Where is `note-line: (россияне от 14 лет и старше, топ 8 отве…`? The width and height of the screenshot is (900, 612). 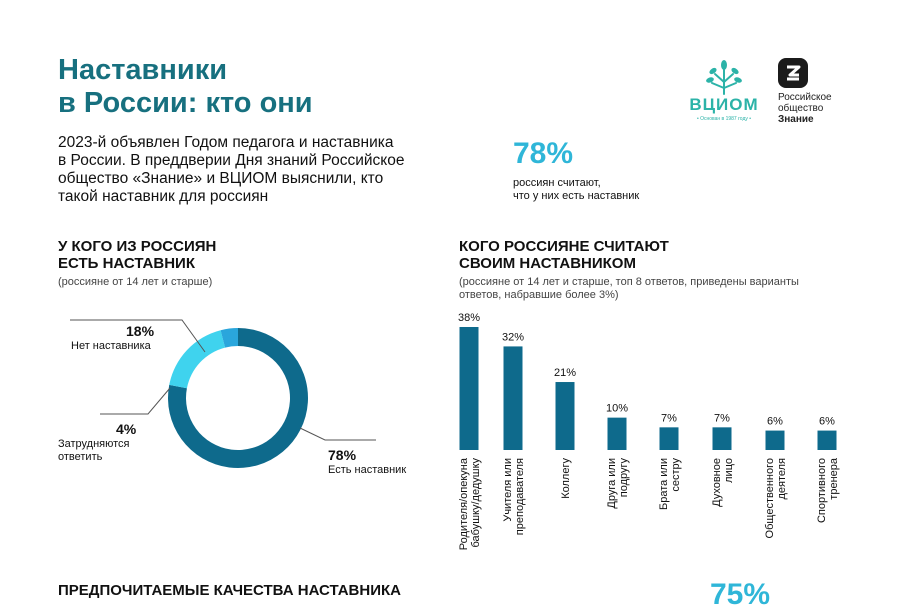
note-line: (россияне от 14 лет и старше, топ 8 отве… is located at coordinates (629, 282).